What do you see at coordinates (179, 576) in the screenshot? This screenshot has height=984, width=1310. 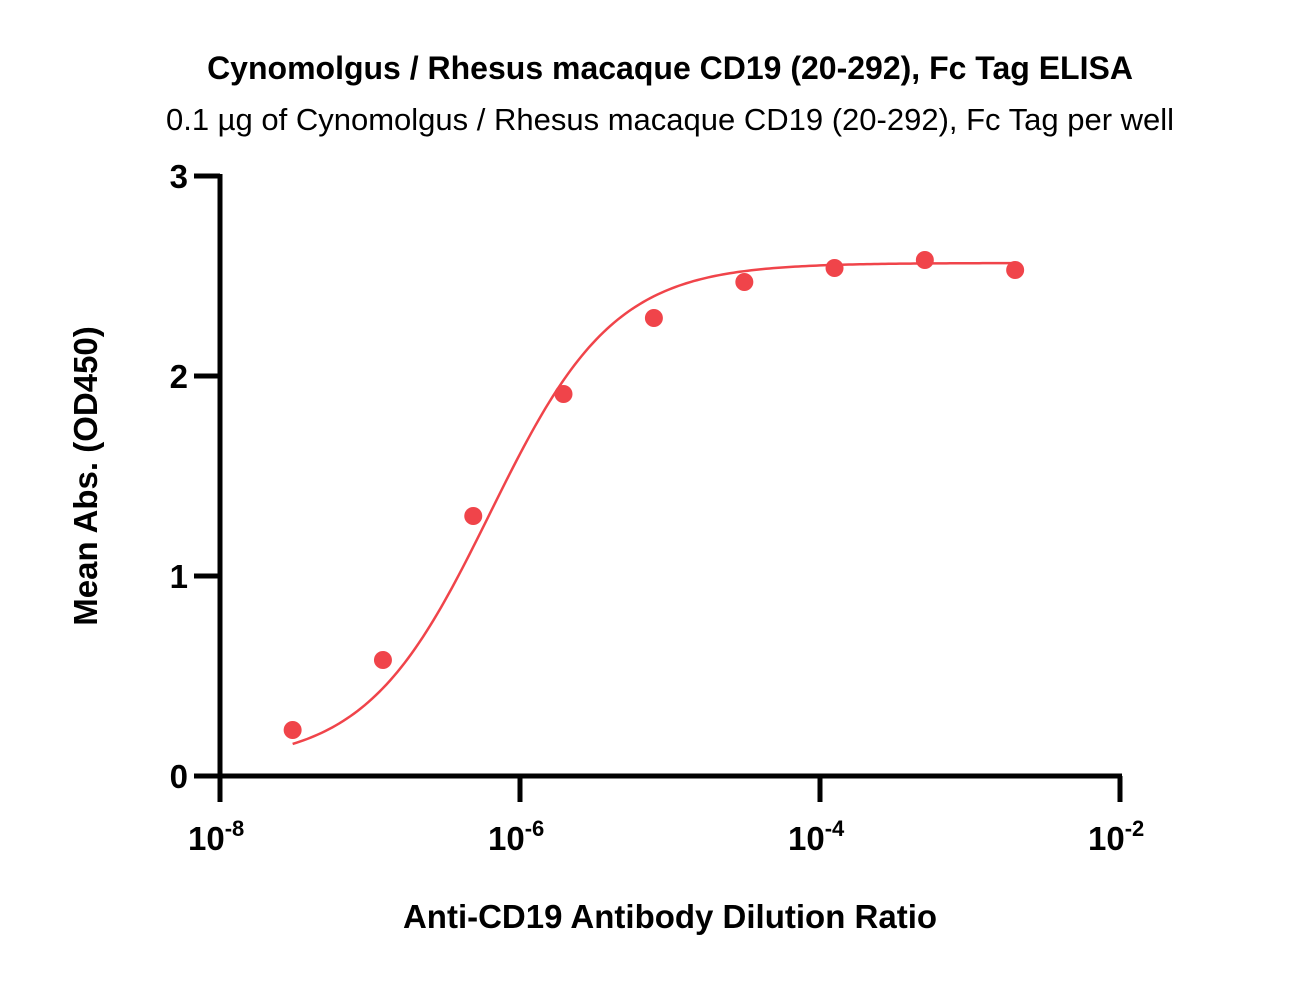 I see `y-tick-label: 1` at bounding box center [179, 576].